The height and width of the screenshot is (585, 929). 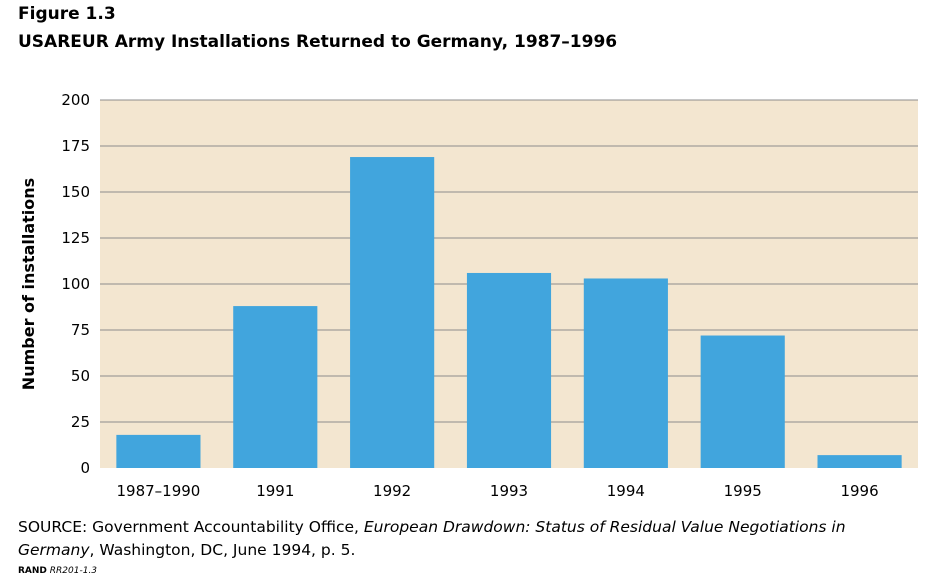 What do you see at coordinates (222, 550) in the screenshot?
I see `source-suffix: , Washington, DC, June 1994, p. 5.` at bounding box center [222, 550].